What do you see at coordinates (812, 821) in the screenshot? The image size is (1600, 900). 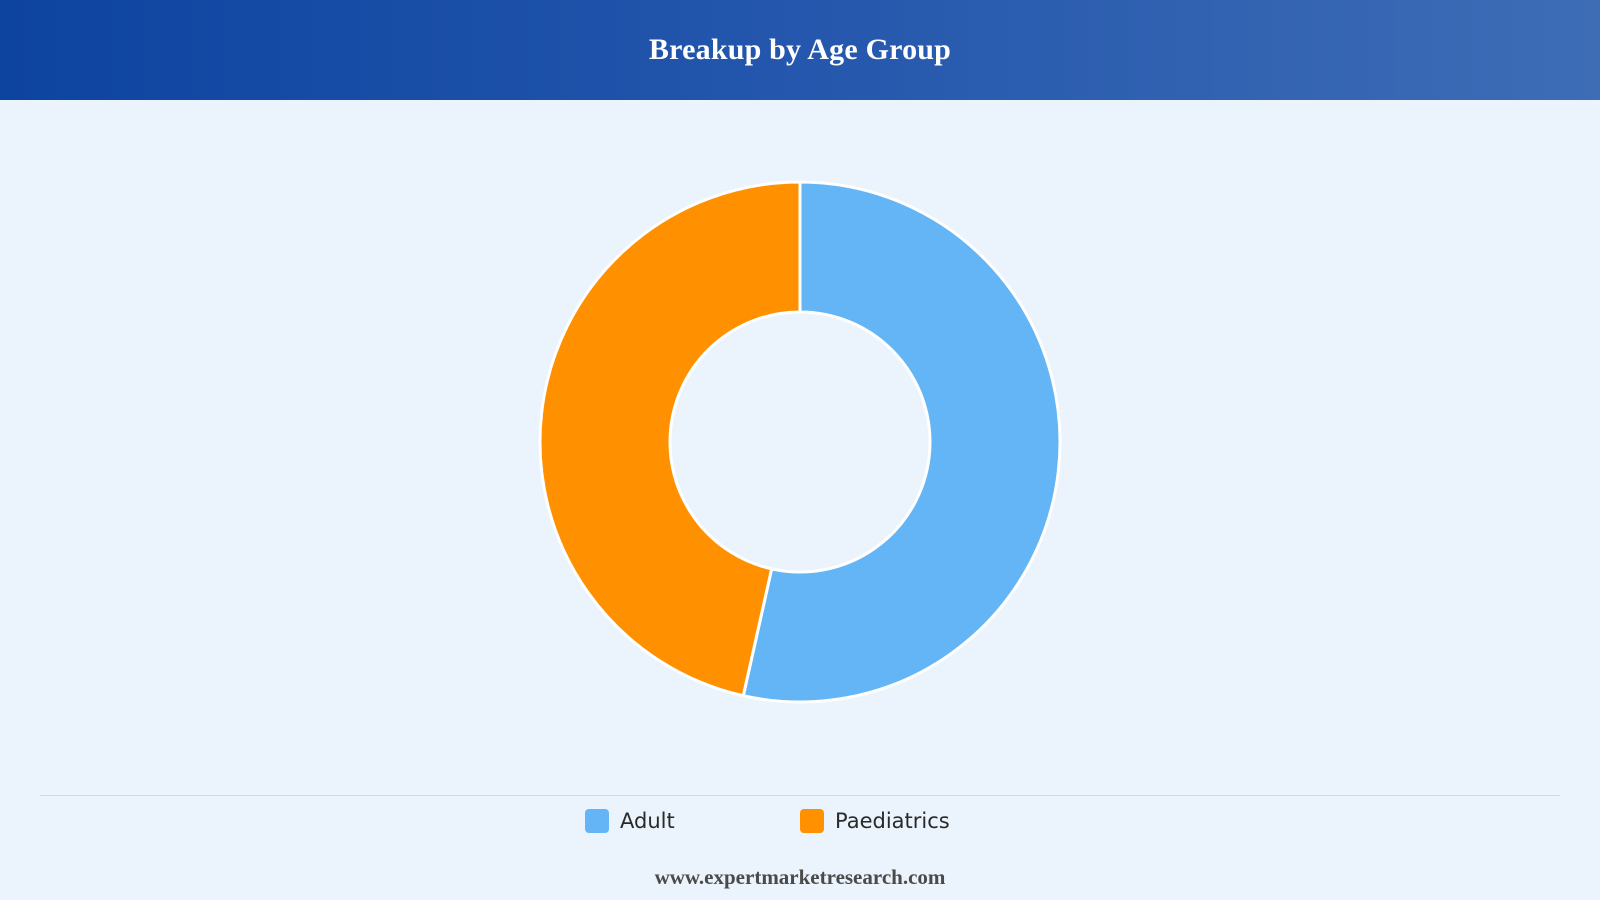 I see `legend-swatch-paediatrics` at bounding box center [812, 821].